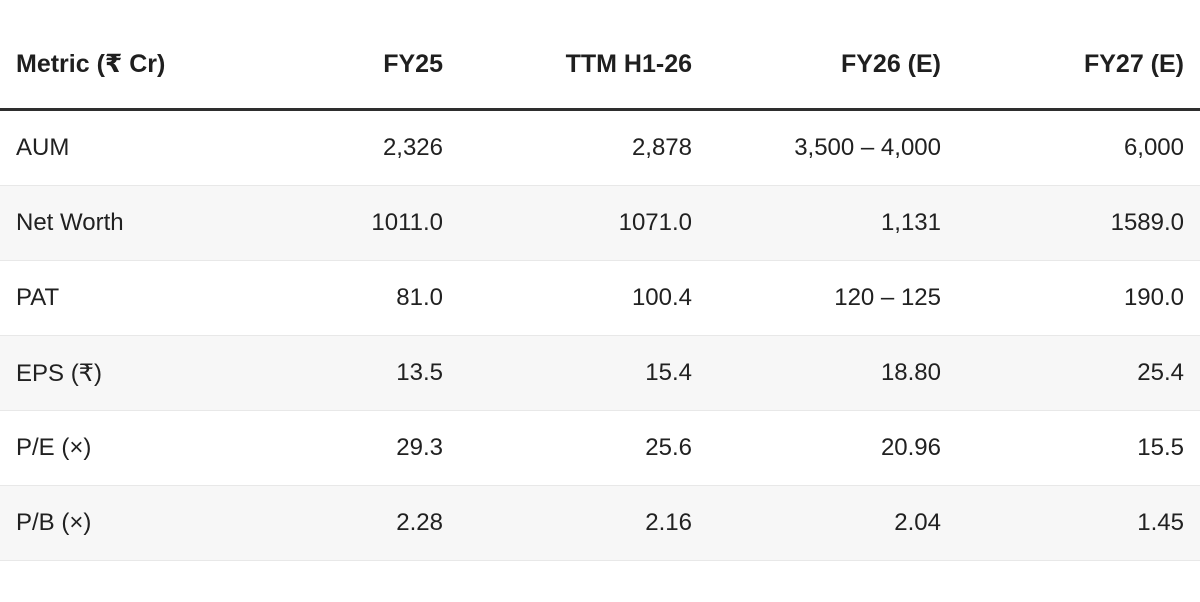  Describe the element at coordinates (826, 55) in the screenshot. I see `header-fy26e: FY26 (E)` at that location.